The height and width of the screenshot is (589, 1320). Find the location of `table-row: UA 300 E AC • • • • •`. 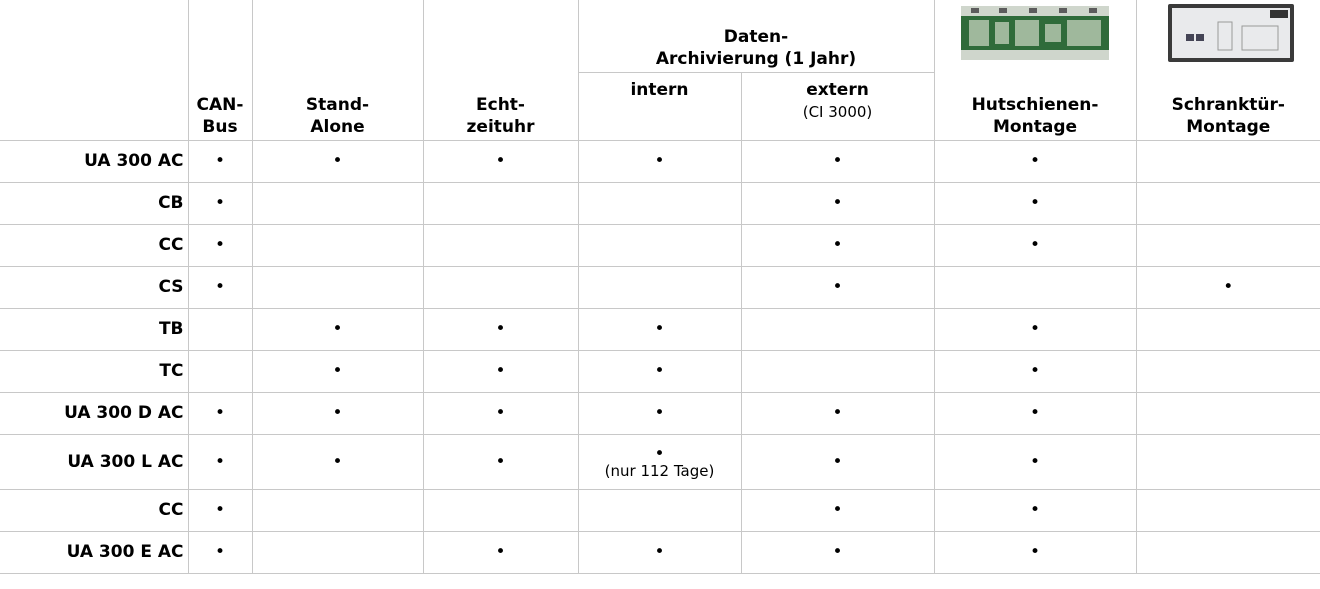

table-row: UA 300 E AC • • • • • is located at coordinates (660, 552).